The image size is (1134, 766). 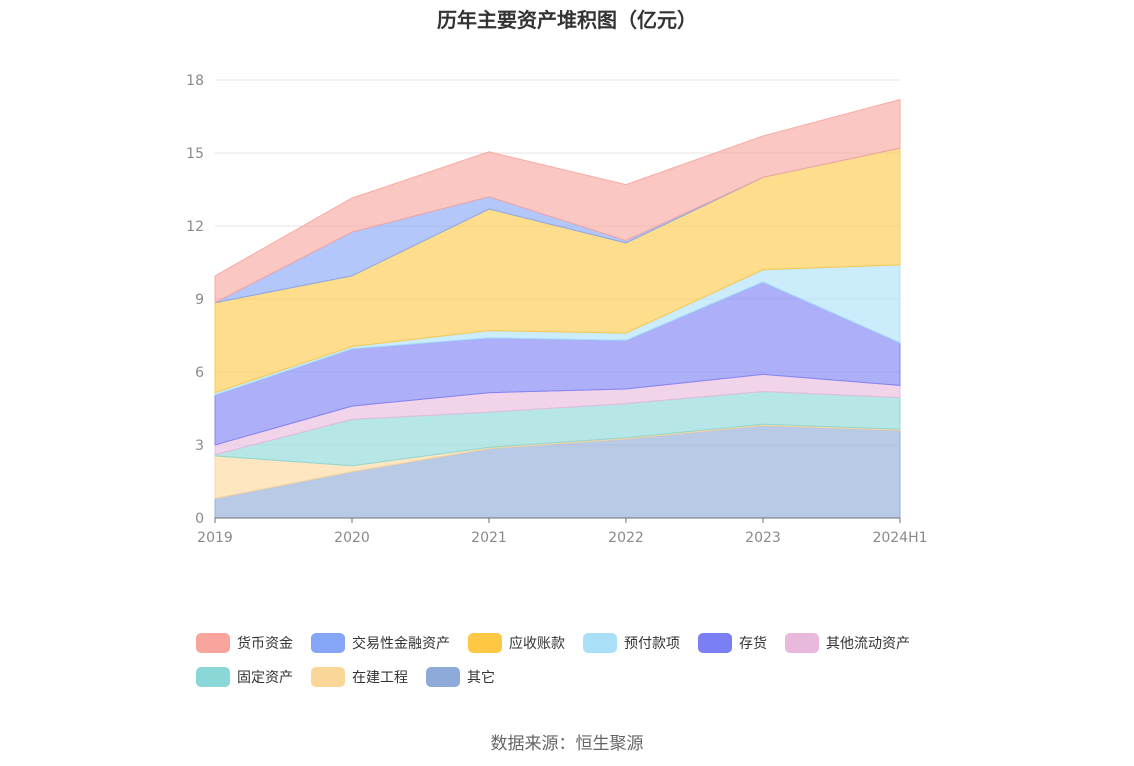 I want to click on x-tick-label: 2020, so click(x=352, y=538).